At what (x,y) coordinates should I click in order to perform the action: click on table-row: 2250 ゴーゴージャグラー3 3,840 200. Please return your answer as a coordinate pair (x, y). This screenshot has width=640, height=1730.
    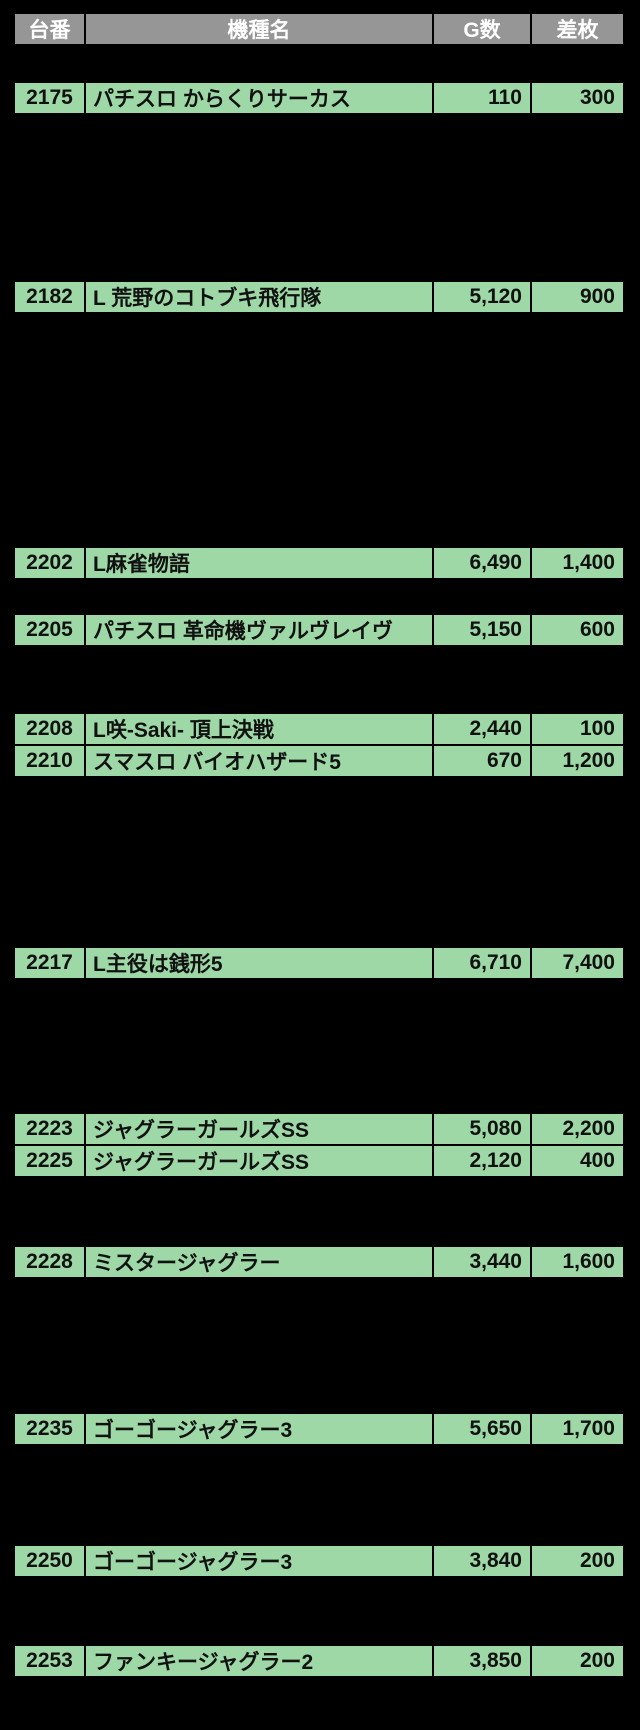
    Looking at the image, I should click on (319, 1561).